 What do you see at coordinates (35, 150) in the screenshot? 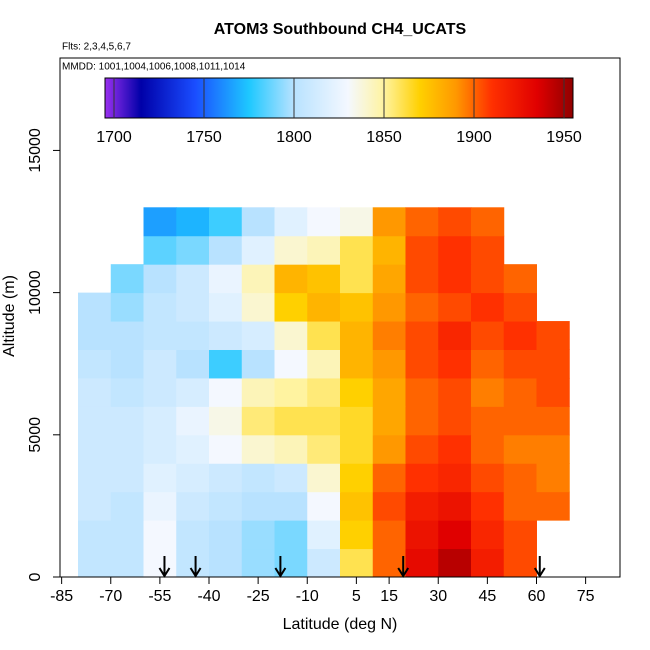
I see `y-tick-label: 15000` at bounding box center [35, 150].